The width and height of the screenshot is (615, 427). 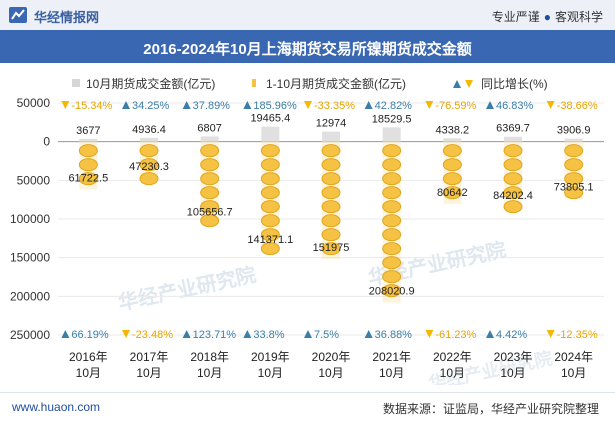 What do you see at coordinates (578, 17) in the screenshot?
I see `tag-objective: 客观科学` at bounding box center [578, 17].